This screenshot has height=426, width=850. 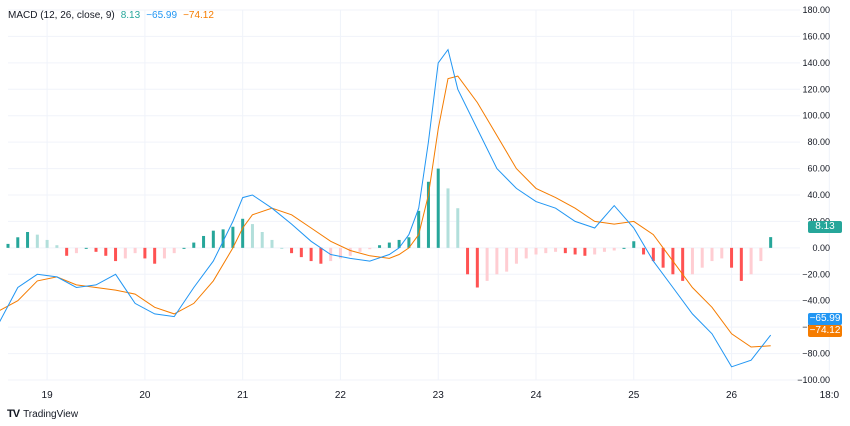 What do you see at coordinates (816, 274) in the screenshot?
I see `y-tick-label: −20.00` at bounding box center [816, 274].